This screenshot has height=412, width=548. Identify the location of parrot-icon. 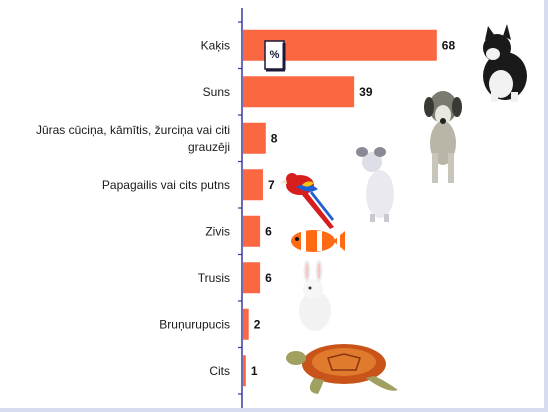
(307, 201).